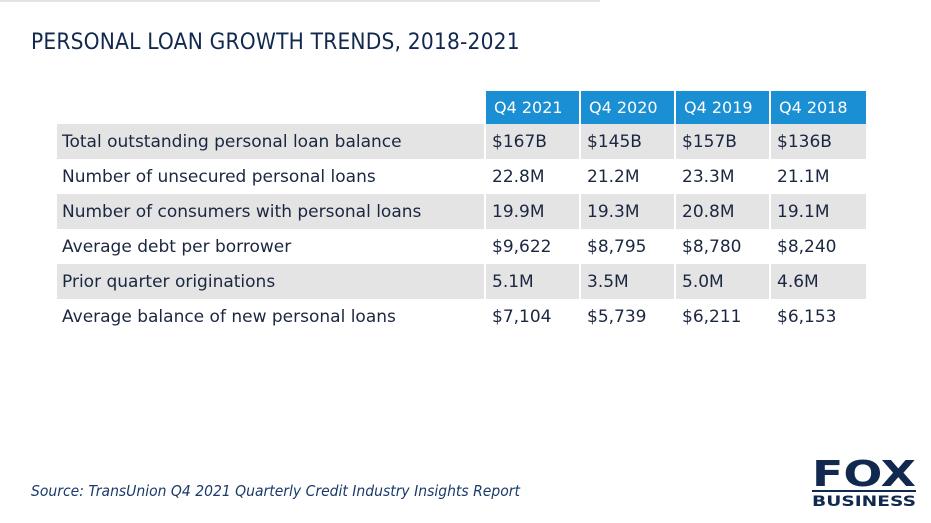 Image resolution: width=931 pixels, height=523 pixels. I want to click on row-label: Number of unsecured personal loans, so click(271, 176).